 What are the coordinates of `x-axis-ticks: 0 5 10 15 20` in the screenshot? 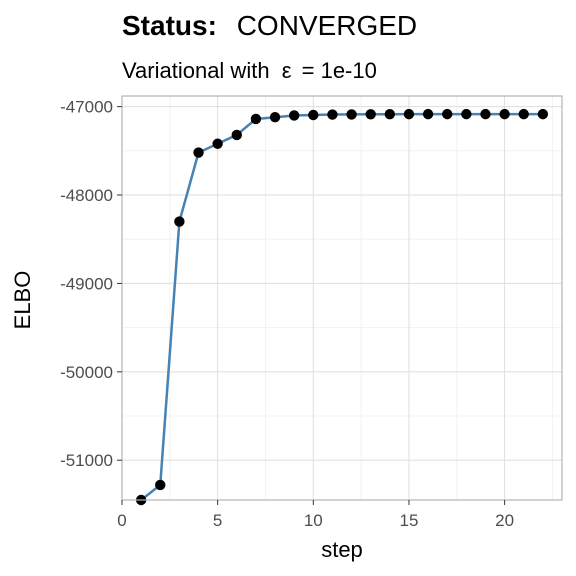 It's located at (315, 515).